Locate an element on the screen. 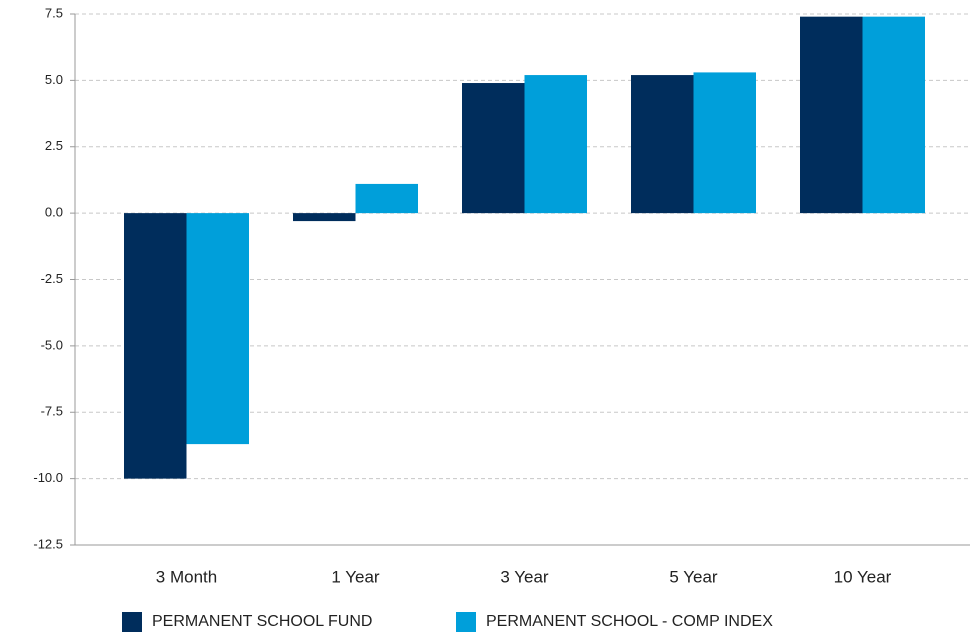 The width and height of the screenshot is (975, 634). x-tick-label: 5 Year is located at coordinates (693, 576).